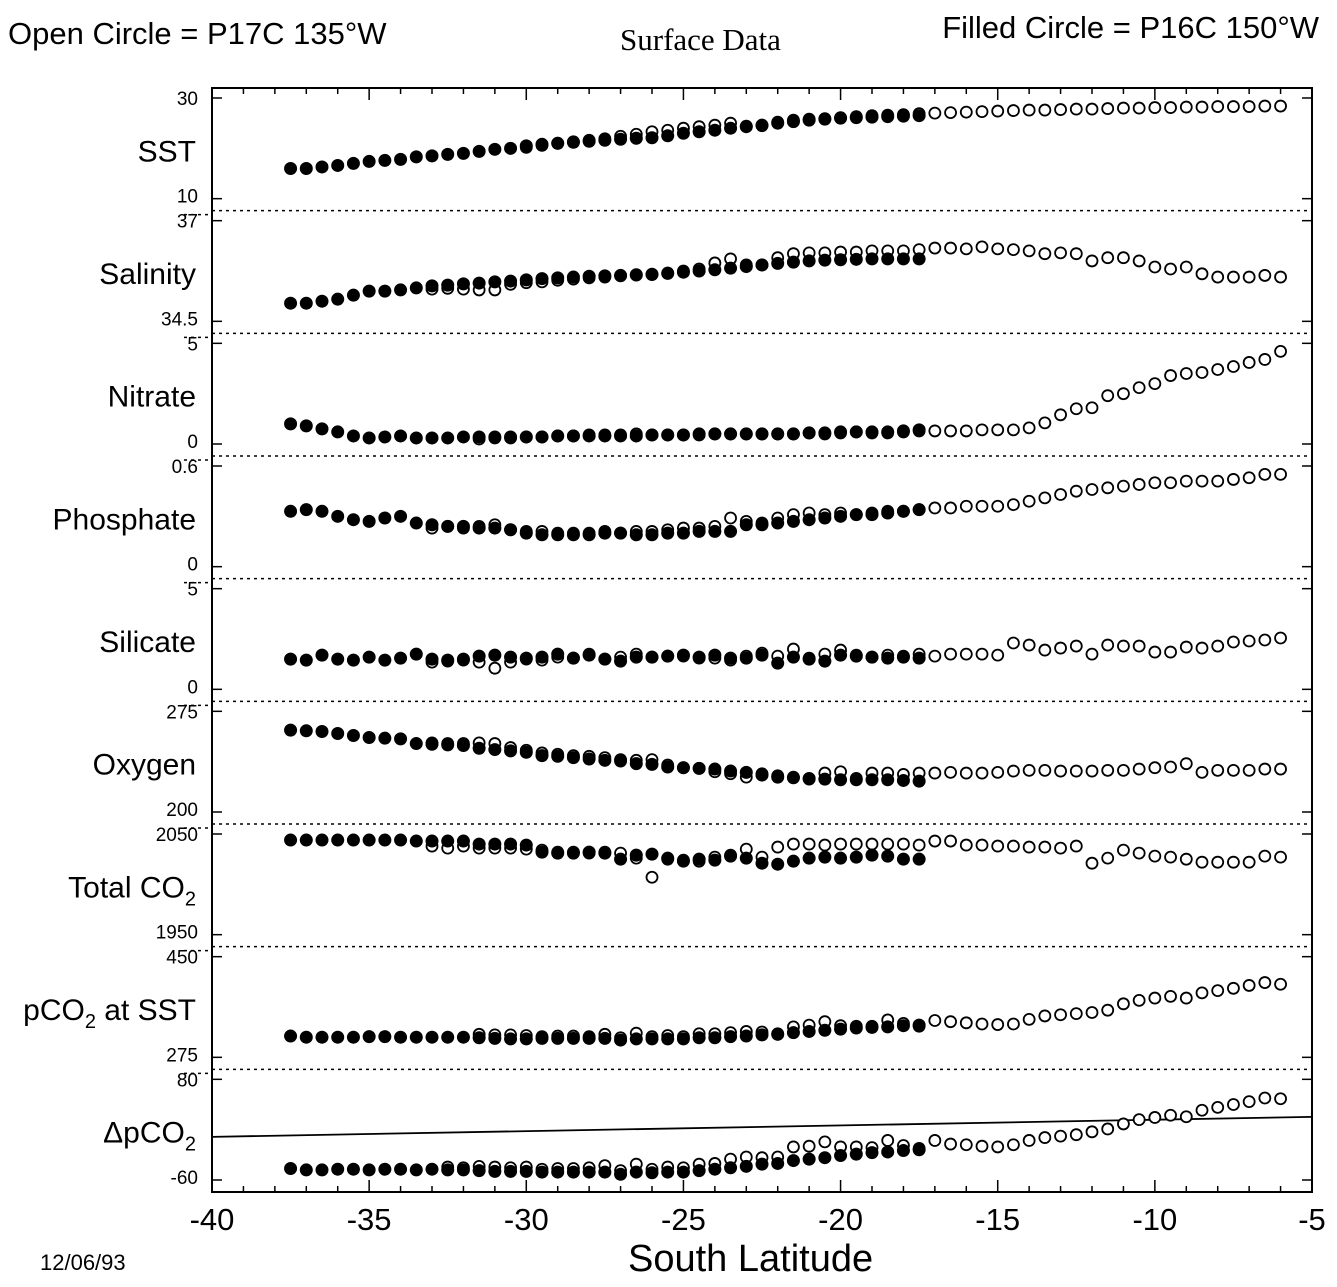  What do you see at coordinates (762, 1126) in the screenshot?
I see `zero-line` at bounding box center [762, 1126].